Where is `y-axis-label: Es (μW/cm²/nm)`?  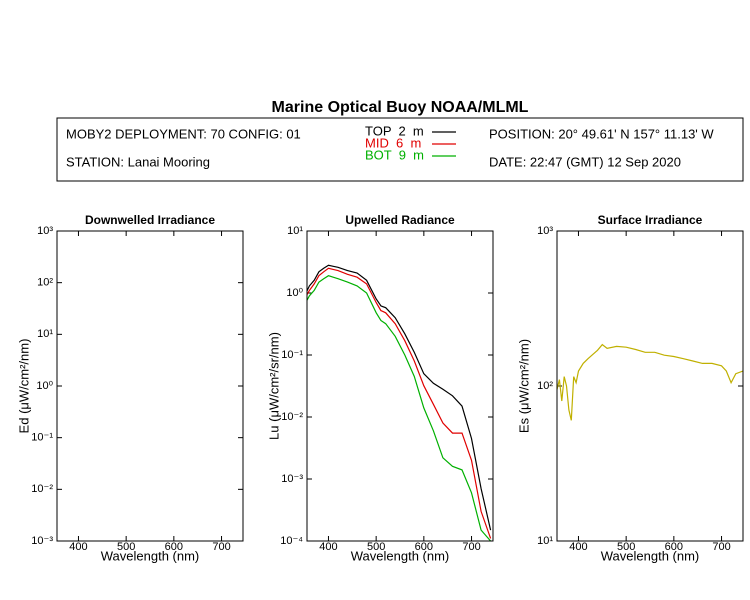
y-axis-label: Es (μW/cm²/nm) is located at coordinates (523, 386).